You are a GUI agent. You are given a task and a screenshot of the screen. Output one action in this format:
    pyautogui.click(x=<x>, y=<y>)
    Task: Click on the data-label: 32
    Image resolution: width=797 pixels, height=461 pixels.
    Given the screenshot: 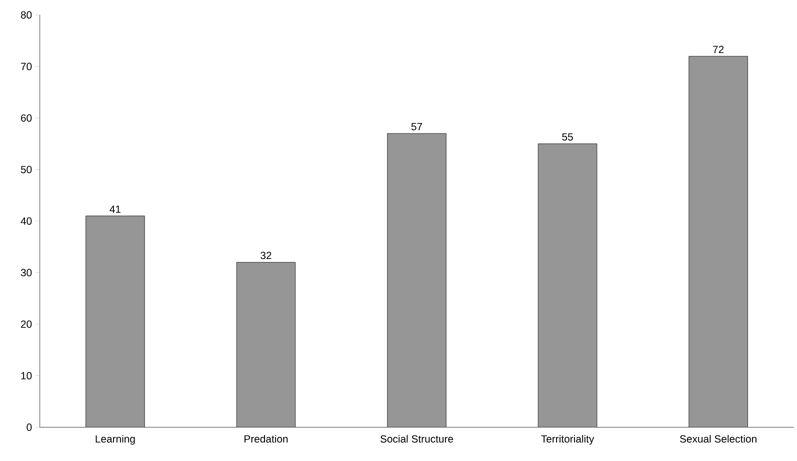 What is the action you would take?
    pyautogui.click(x=266, y=256)
    